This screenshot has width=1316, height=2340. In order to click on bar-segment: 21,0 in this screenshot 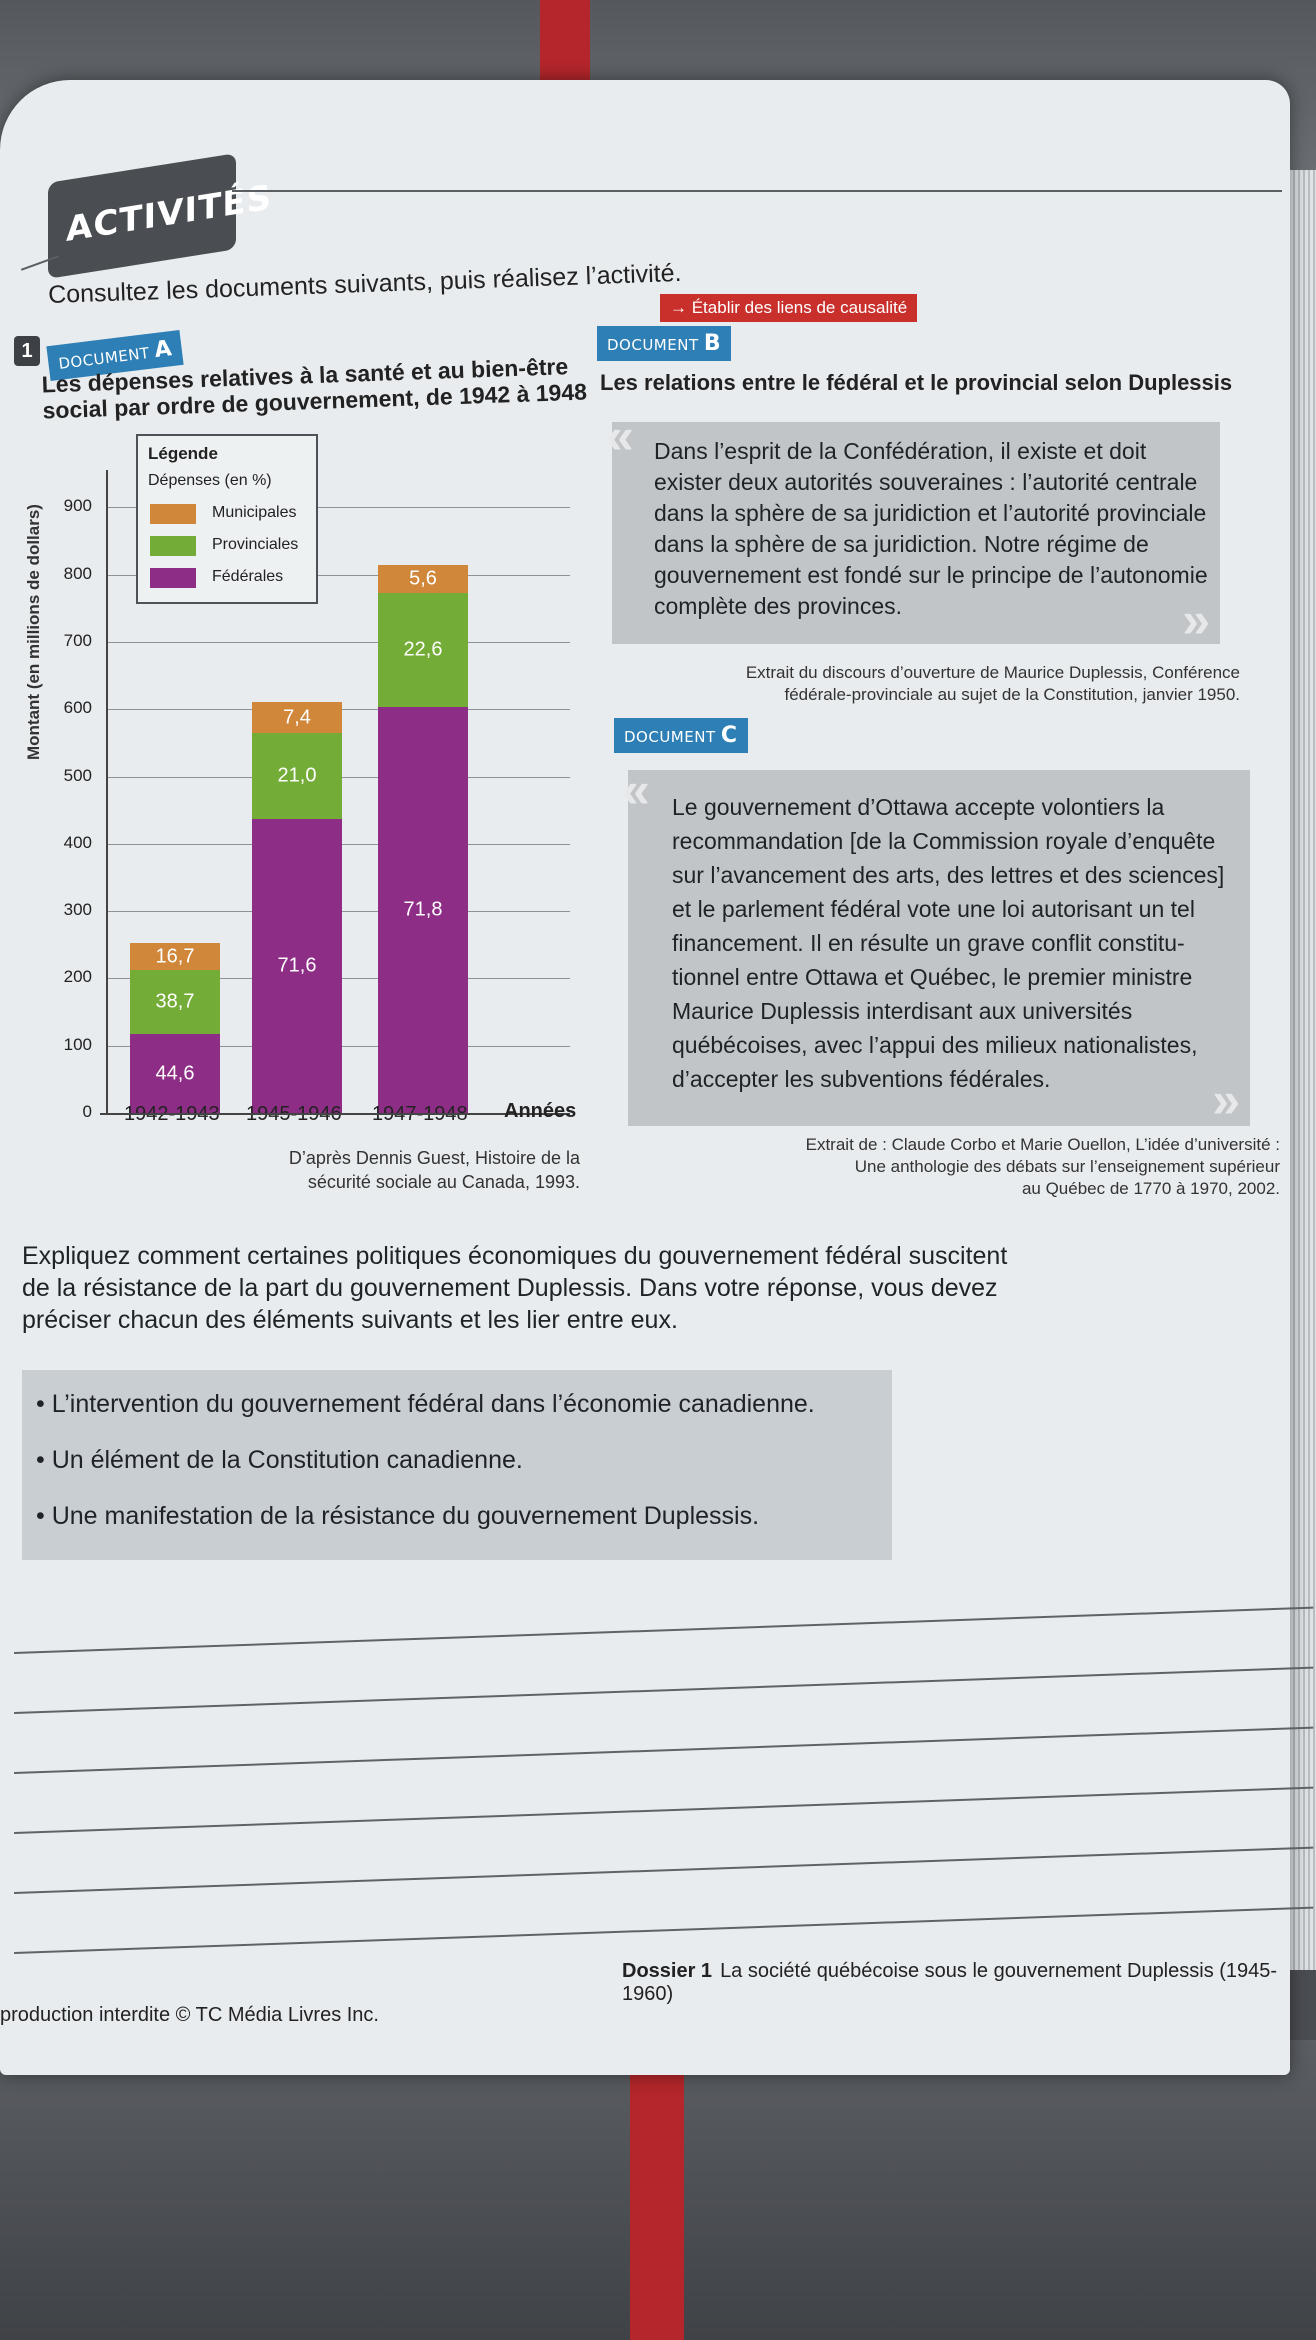, I will do `click(297, 775)`.